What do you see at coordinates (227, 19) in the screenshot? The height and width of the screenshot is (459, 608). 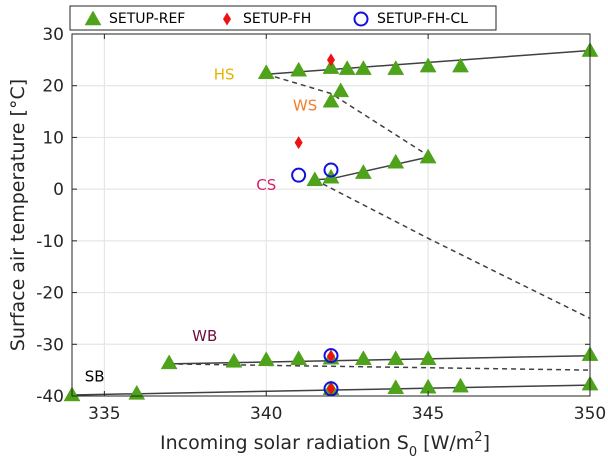 I see `legend-marker-setup-fh` at bounding box center [227, 19].